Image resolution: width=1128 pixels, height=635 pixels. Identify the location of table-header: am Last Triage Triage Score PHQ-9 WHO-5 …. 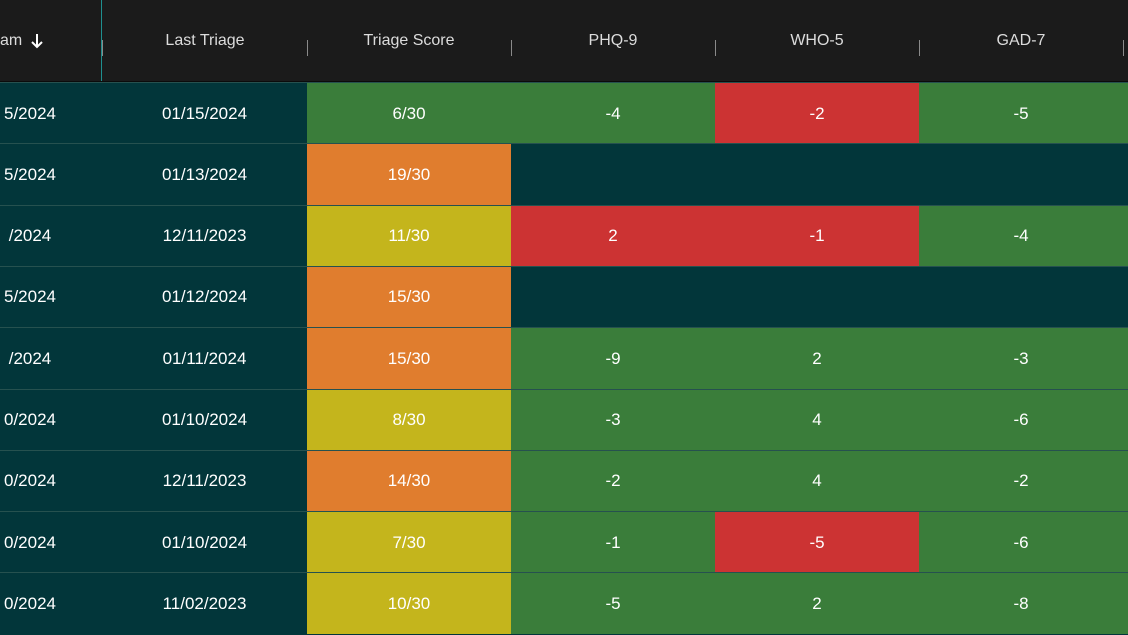
(564, 41).